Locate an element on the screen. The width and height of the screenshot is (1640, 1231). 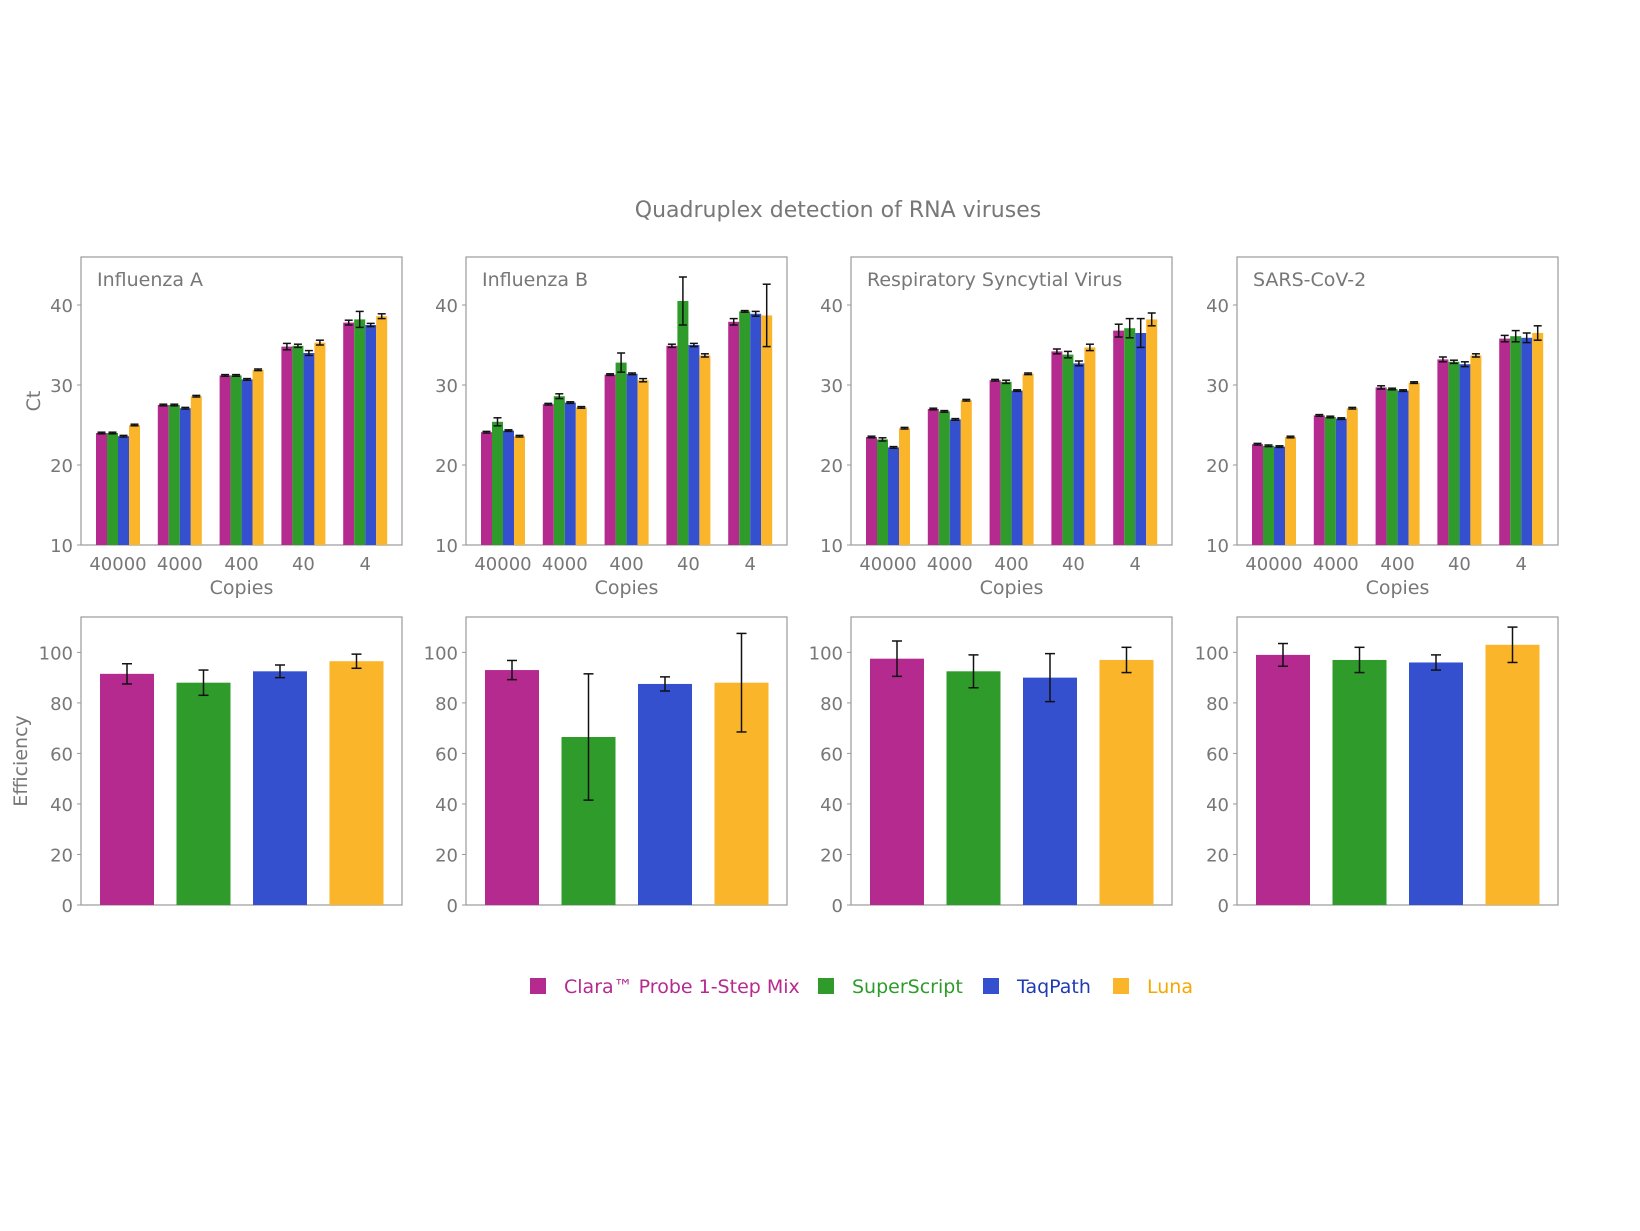
legend-label: TaqPath is located at coordinates (1053, 987).